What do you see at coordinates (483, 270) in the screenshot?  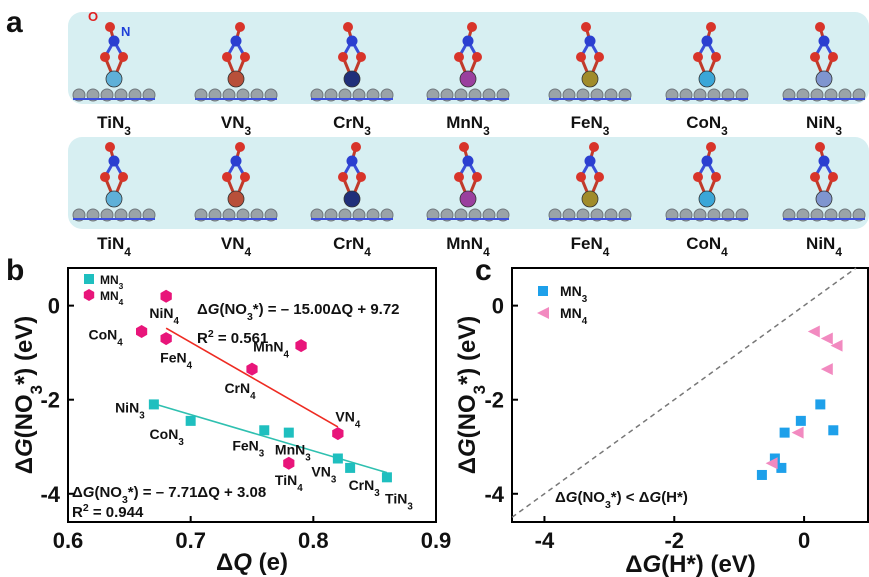 I see `panel-c-letter: c` at bounding box center [483, 270].